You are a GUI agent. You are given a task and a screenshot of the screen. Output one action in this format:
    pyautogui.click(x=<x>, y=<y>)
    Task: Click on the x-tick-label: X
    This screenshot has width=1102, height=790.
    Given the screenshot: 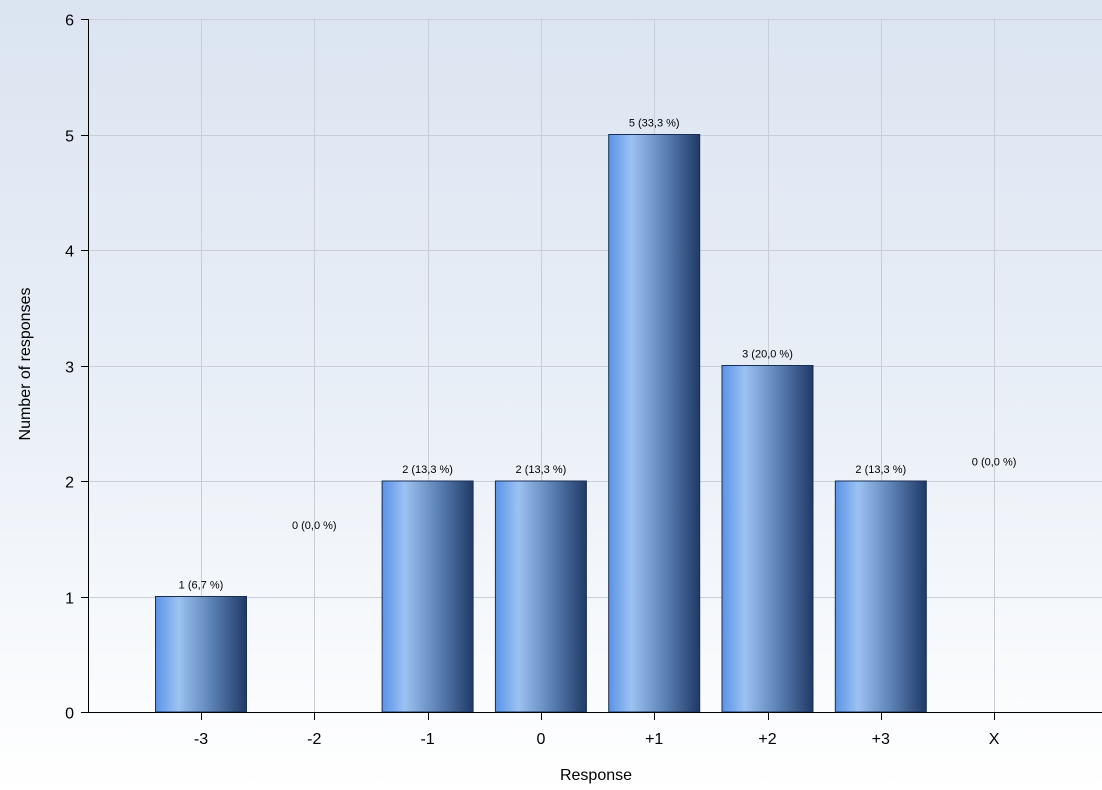 What is the action you would take?
    pyautogui.click(x=994, y=739)
    